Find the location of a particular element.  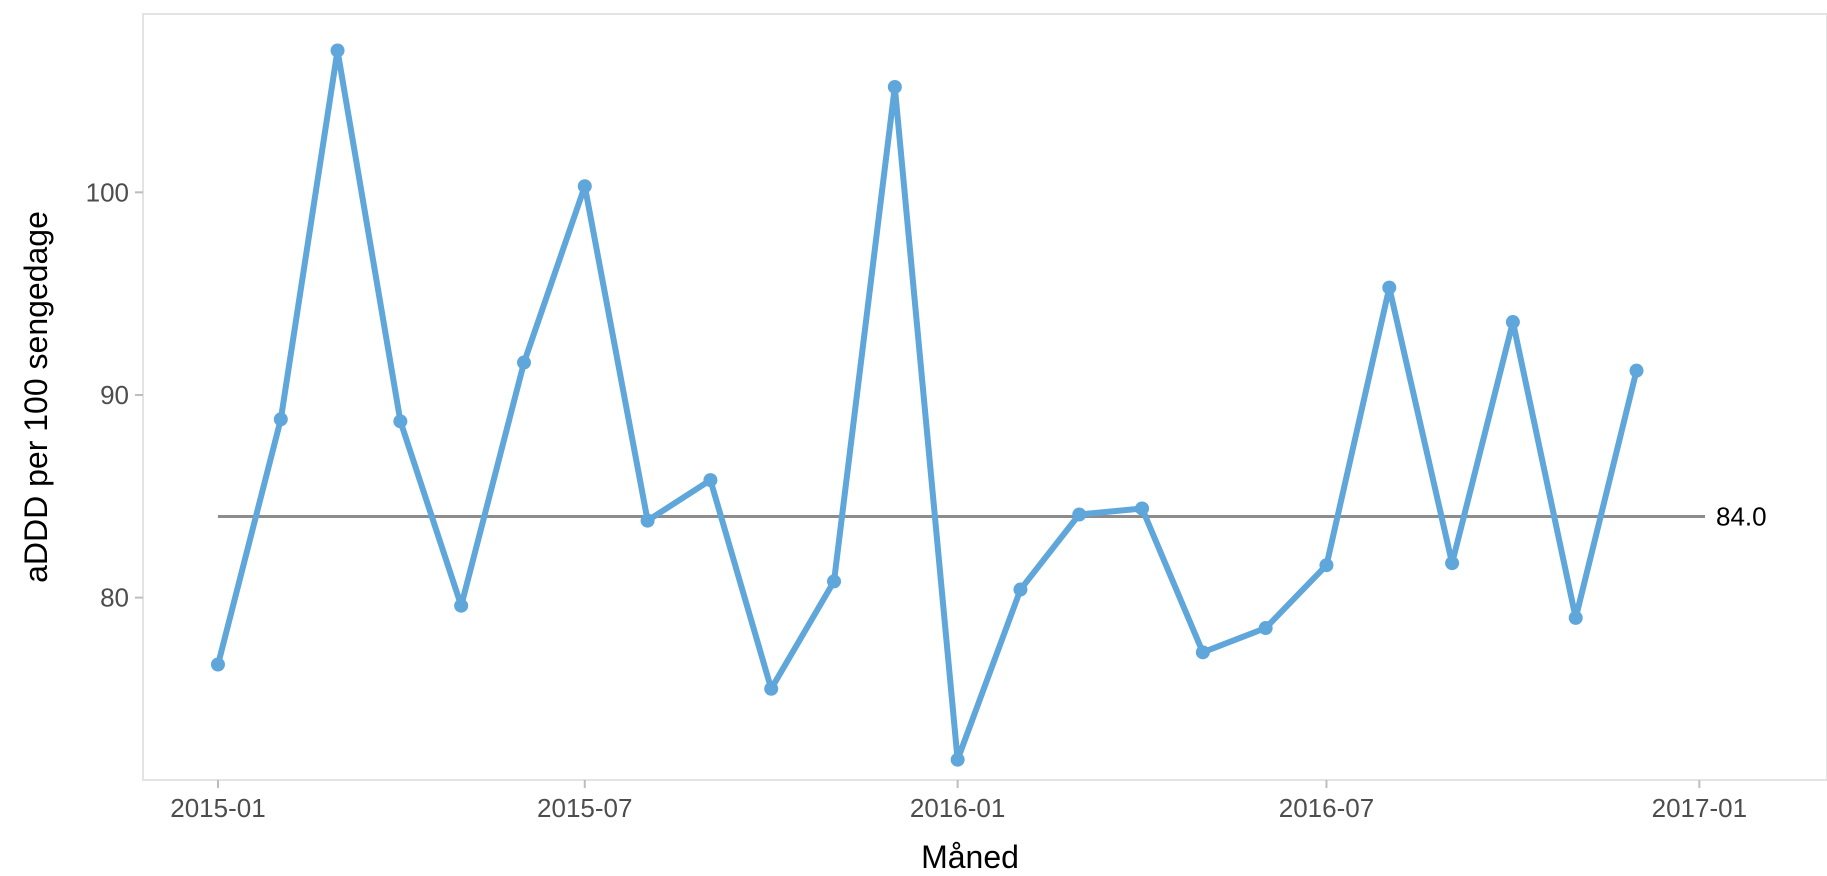

y-tick-label: 90 is located at coordinates (114, 395).